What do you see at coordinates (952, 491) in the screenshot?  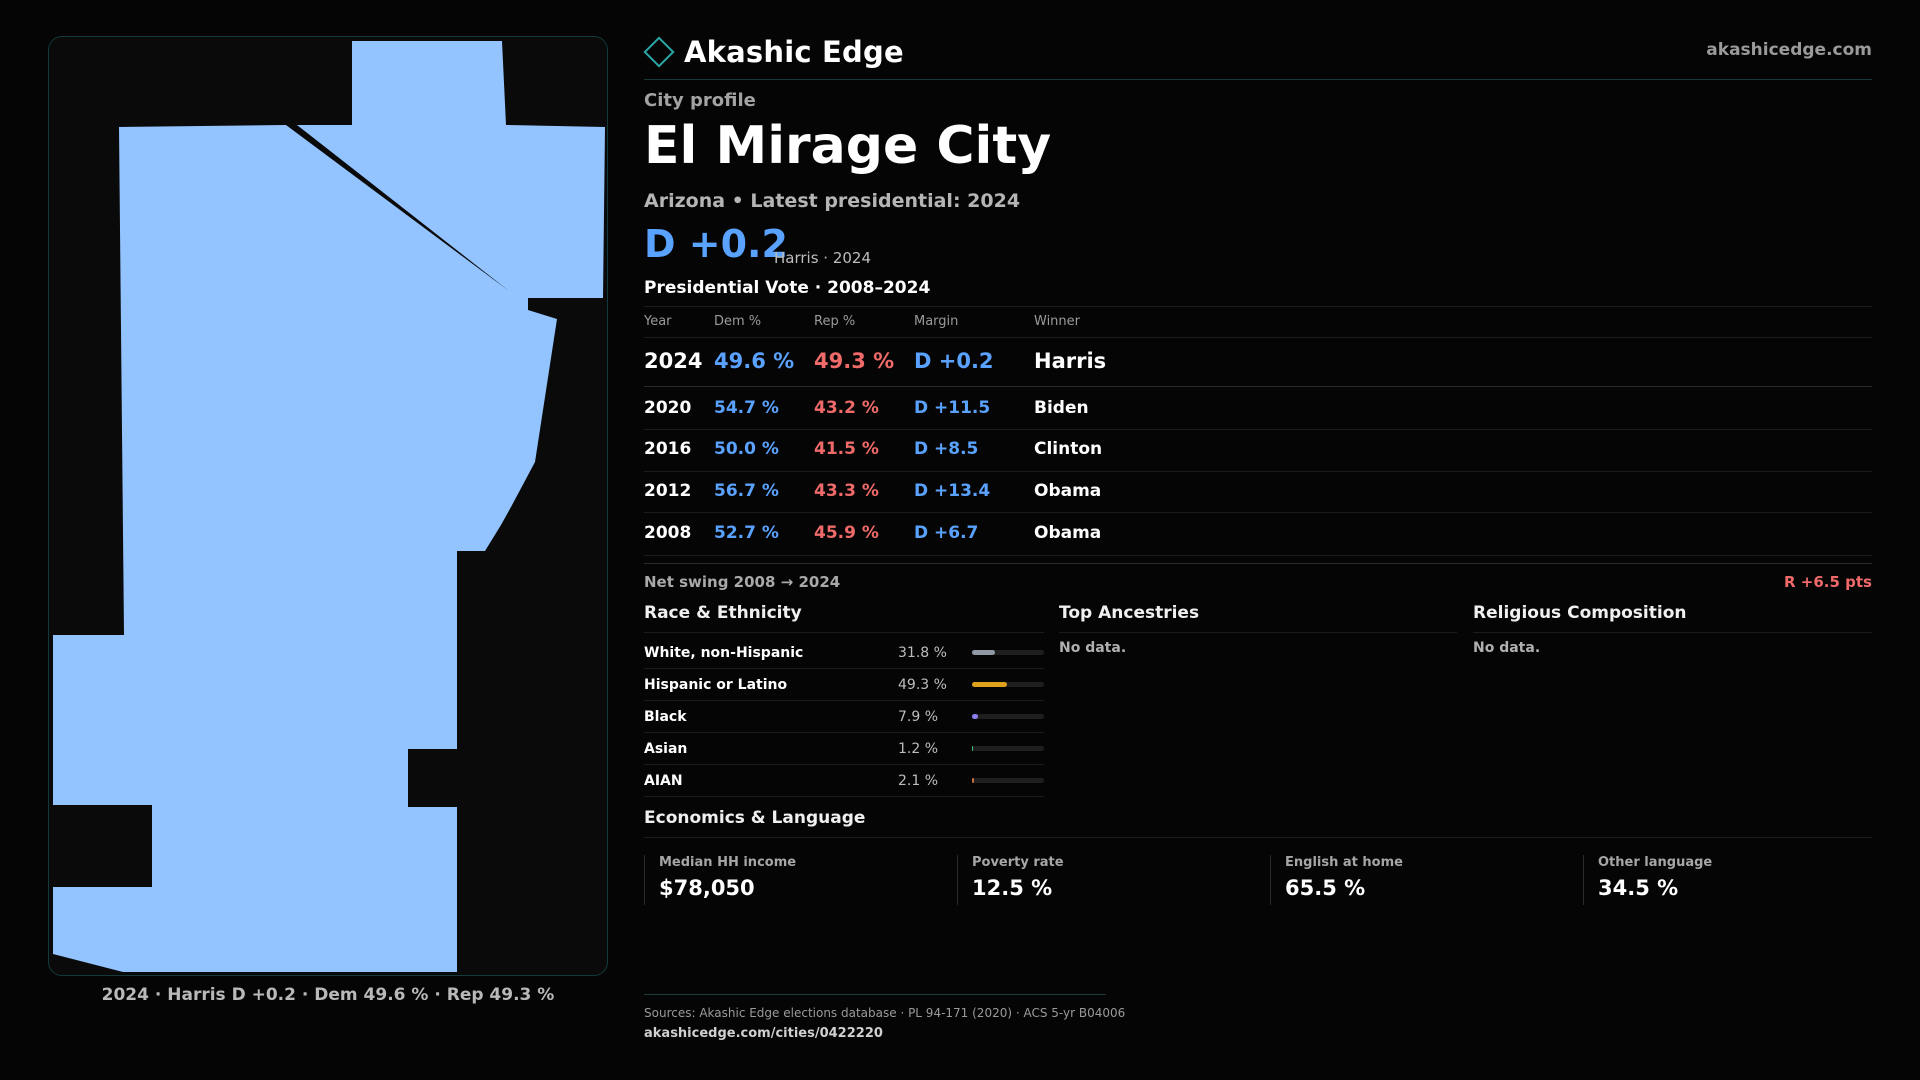 I see `row-margin: D +13.4` at bounding box center [952, 491].